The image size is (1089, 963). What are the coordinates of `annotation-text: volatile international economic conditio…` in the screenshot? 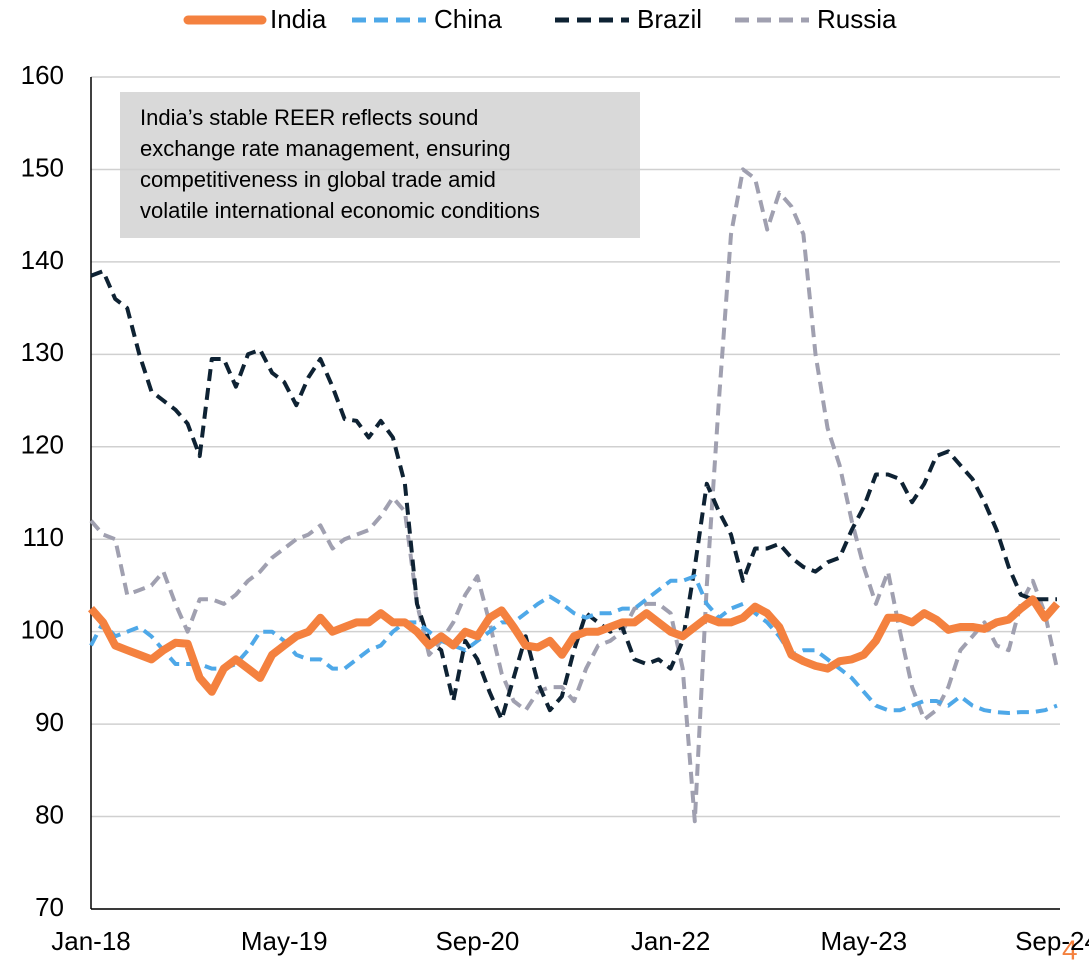 It's located at (340, 210).